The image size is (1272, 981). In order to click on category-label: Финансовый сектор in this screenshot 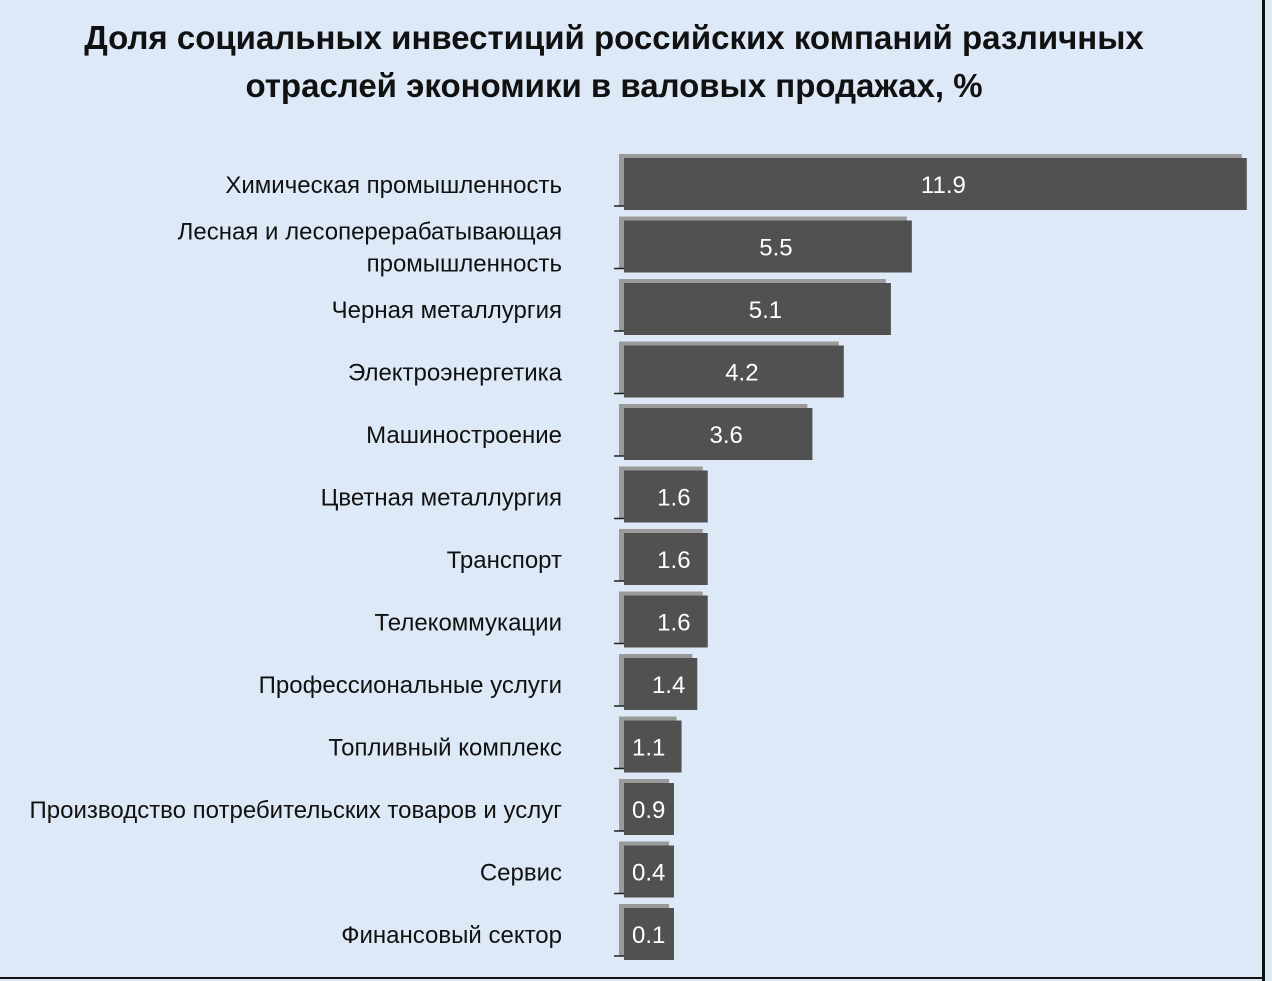, I will do `click(451, 935)`.